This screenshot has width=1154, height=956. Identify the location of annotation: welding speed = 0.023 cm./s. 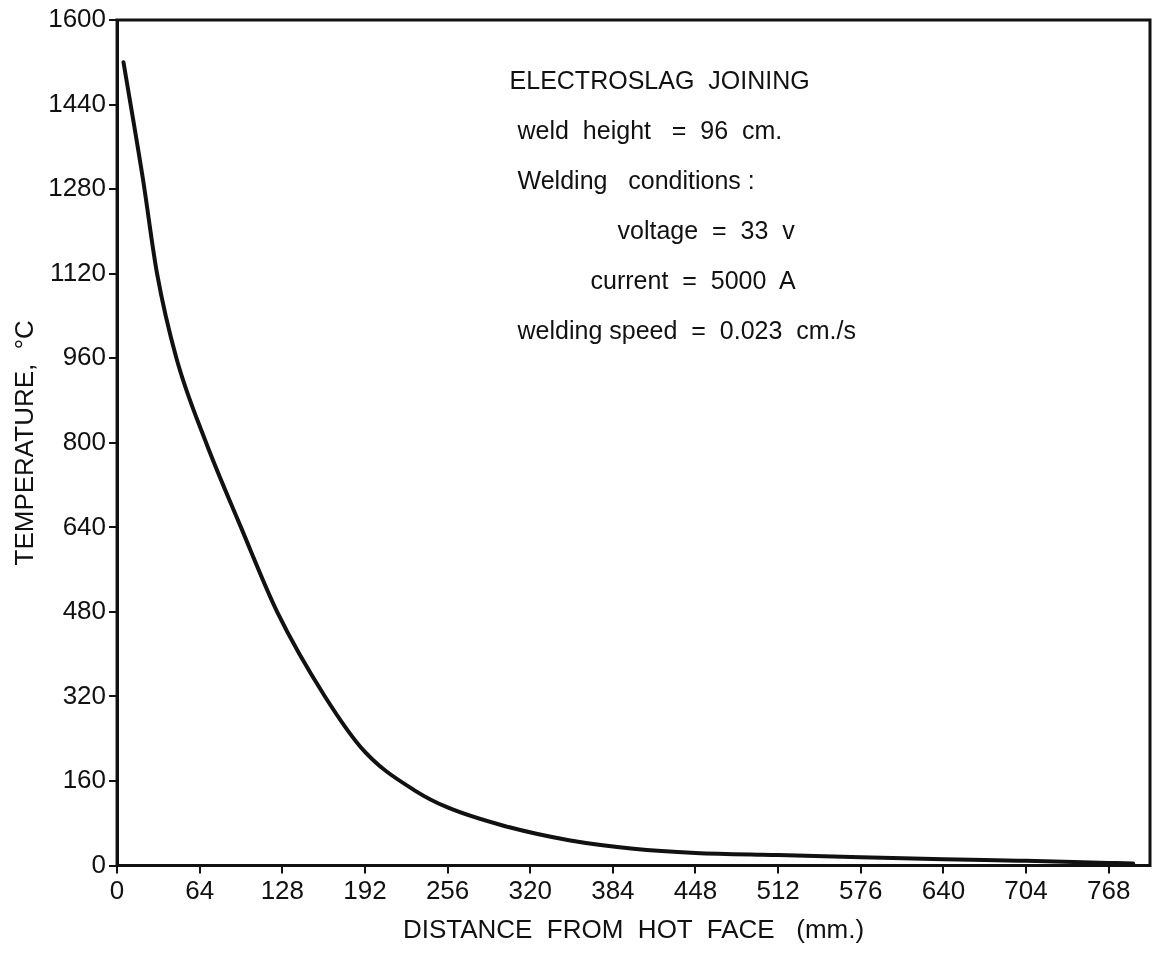
(686, 329).